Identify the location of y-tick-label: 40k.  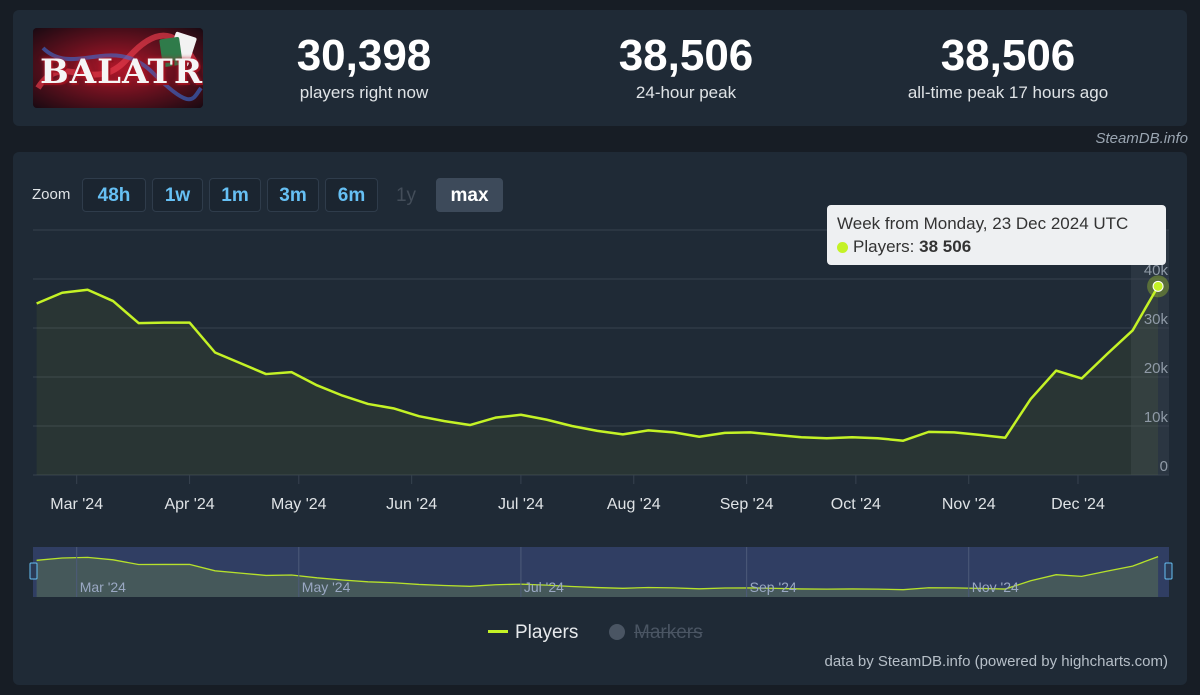
(1156, 270).